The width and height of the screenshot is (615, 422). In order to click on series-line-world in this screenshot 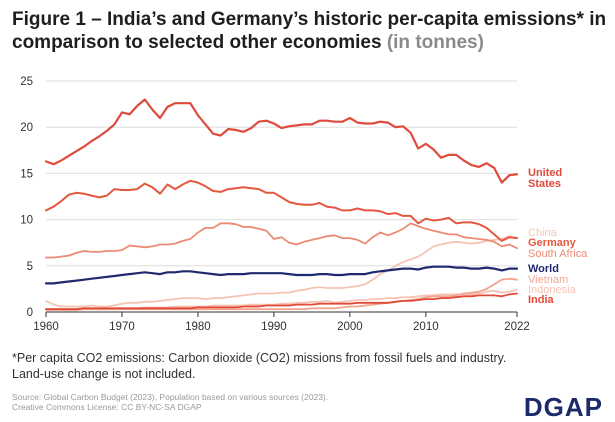, I will do `click(281, 275)`.